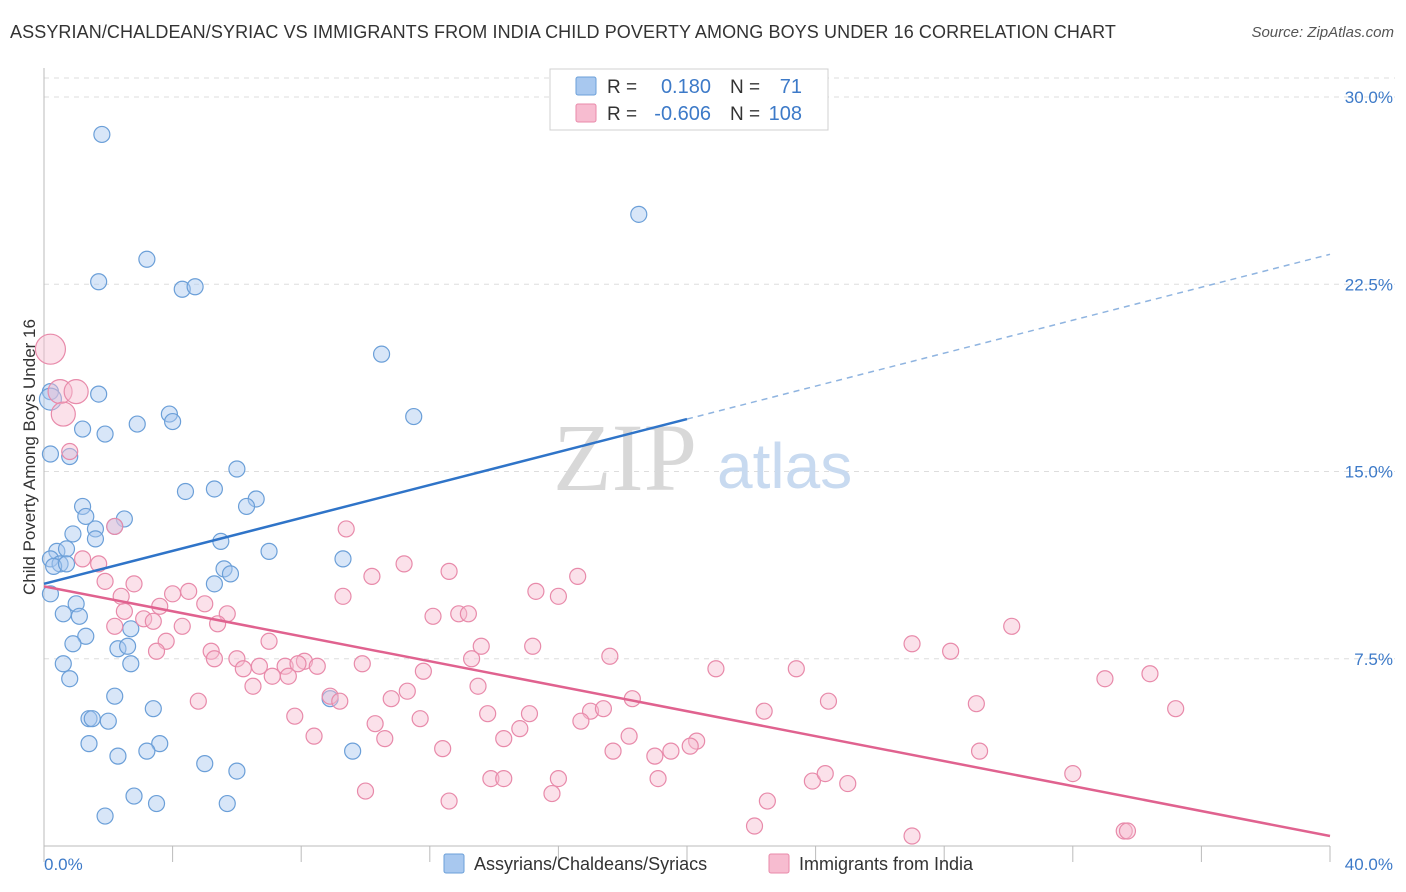 The height and width of the screenshot is (892, 1406). I want to click on trend-line-assyrians, so click(365, 501).